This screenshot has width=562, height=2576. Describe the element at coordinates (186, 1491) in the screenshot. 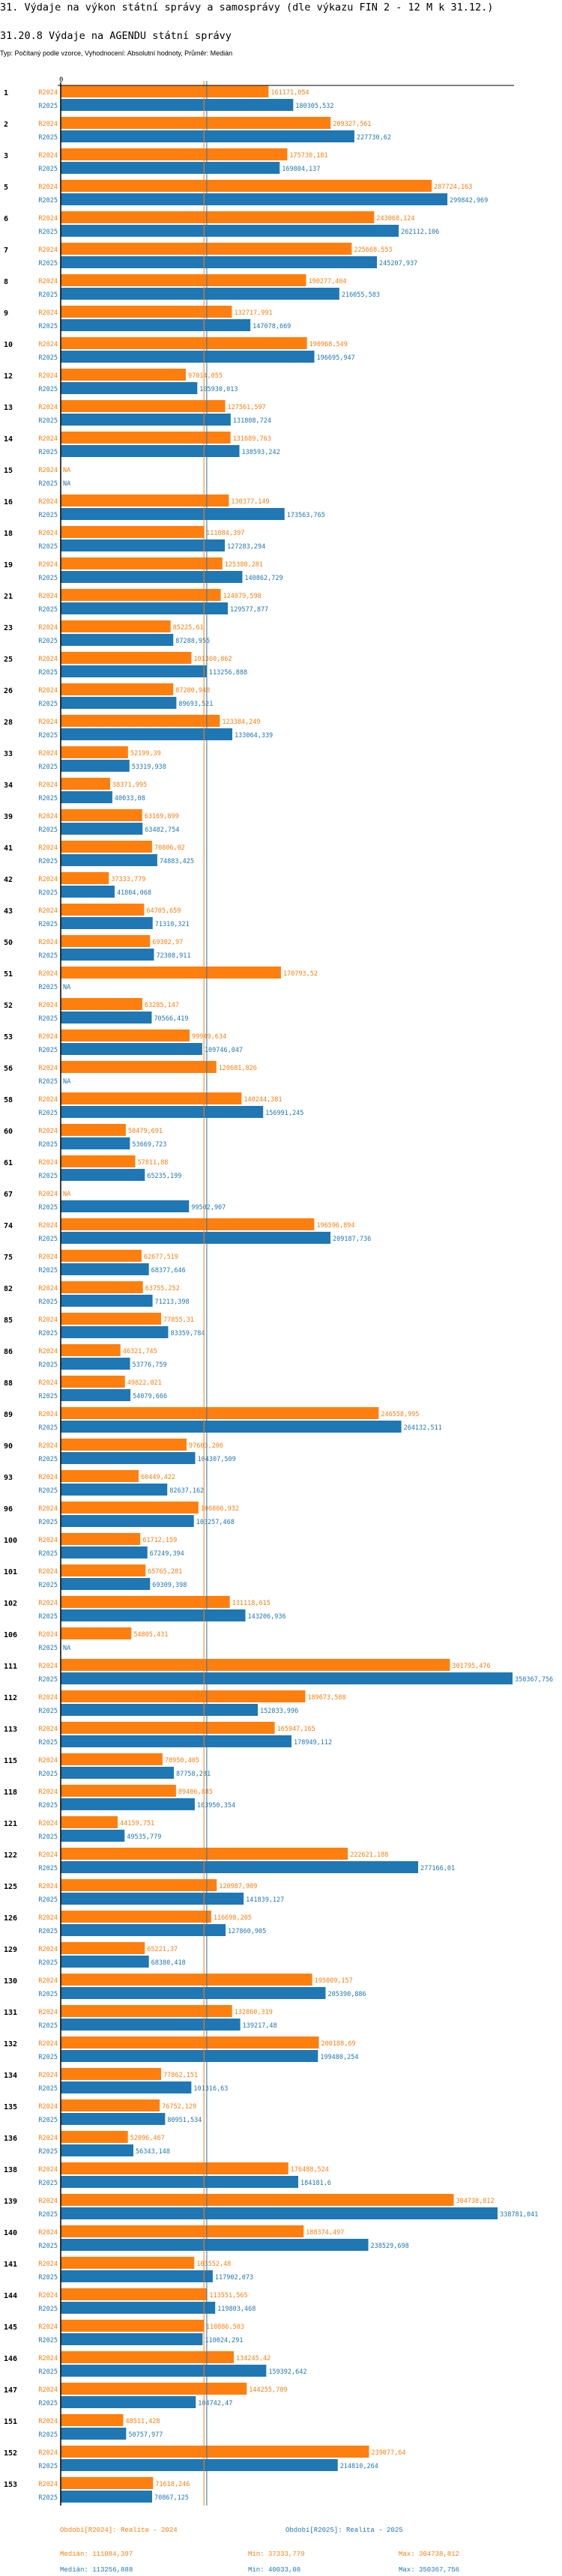

I see `data-label: 82637,162` at that location.